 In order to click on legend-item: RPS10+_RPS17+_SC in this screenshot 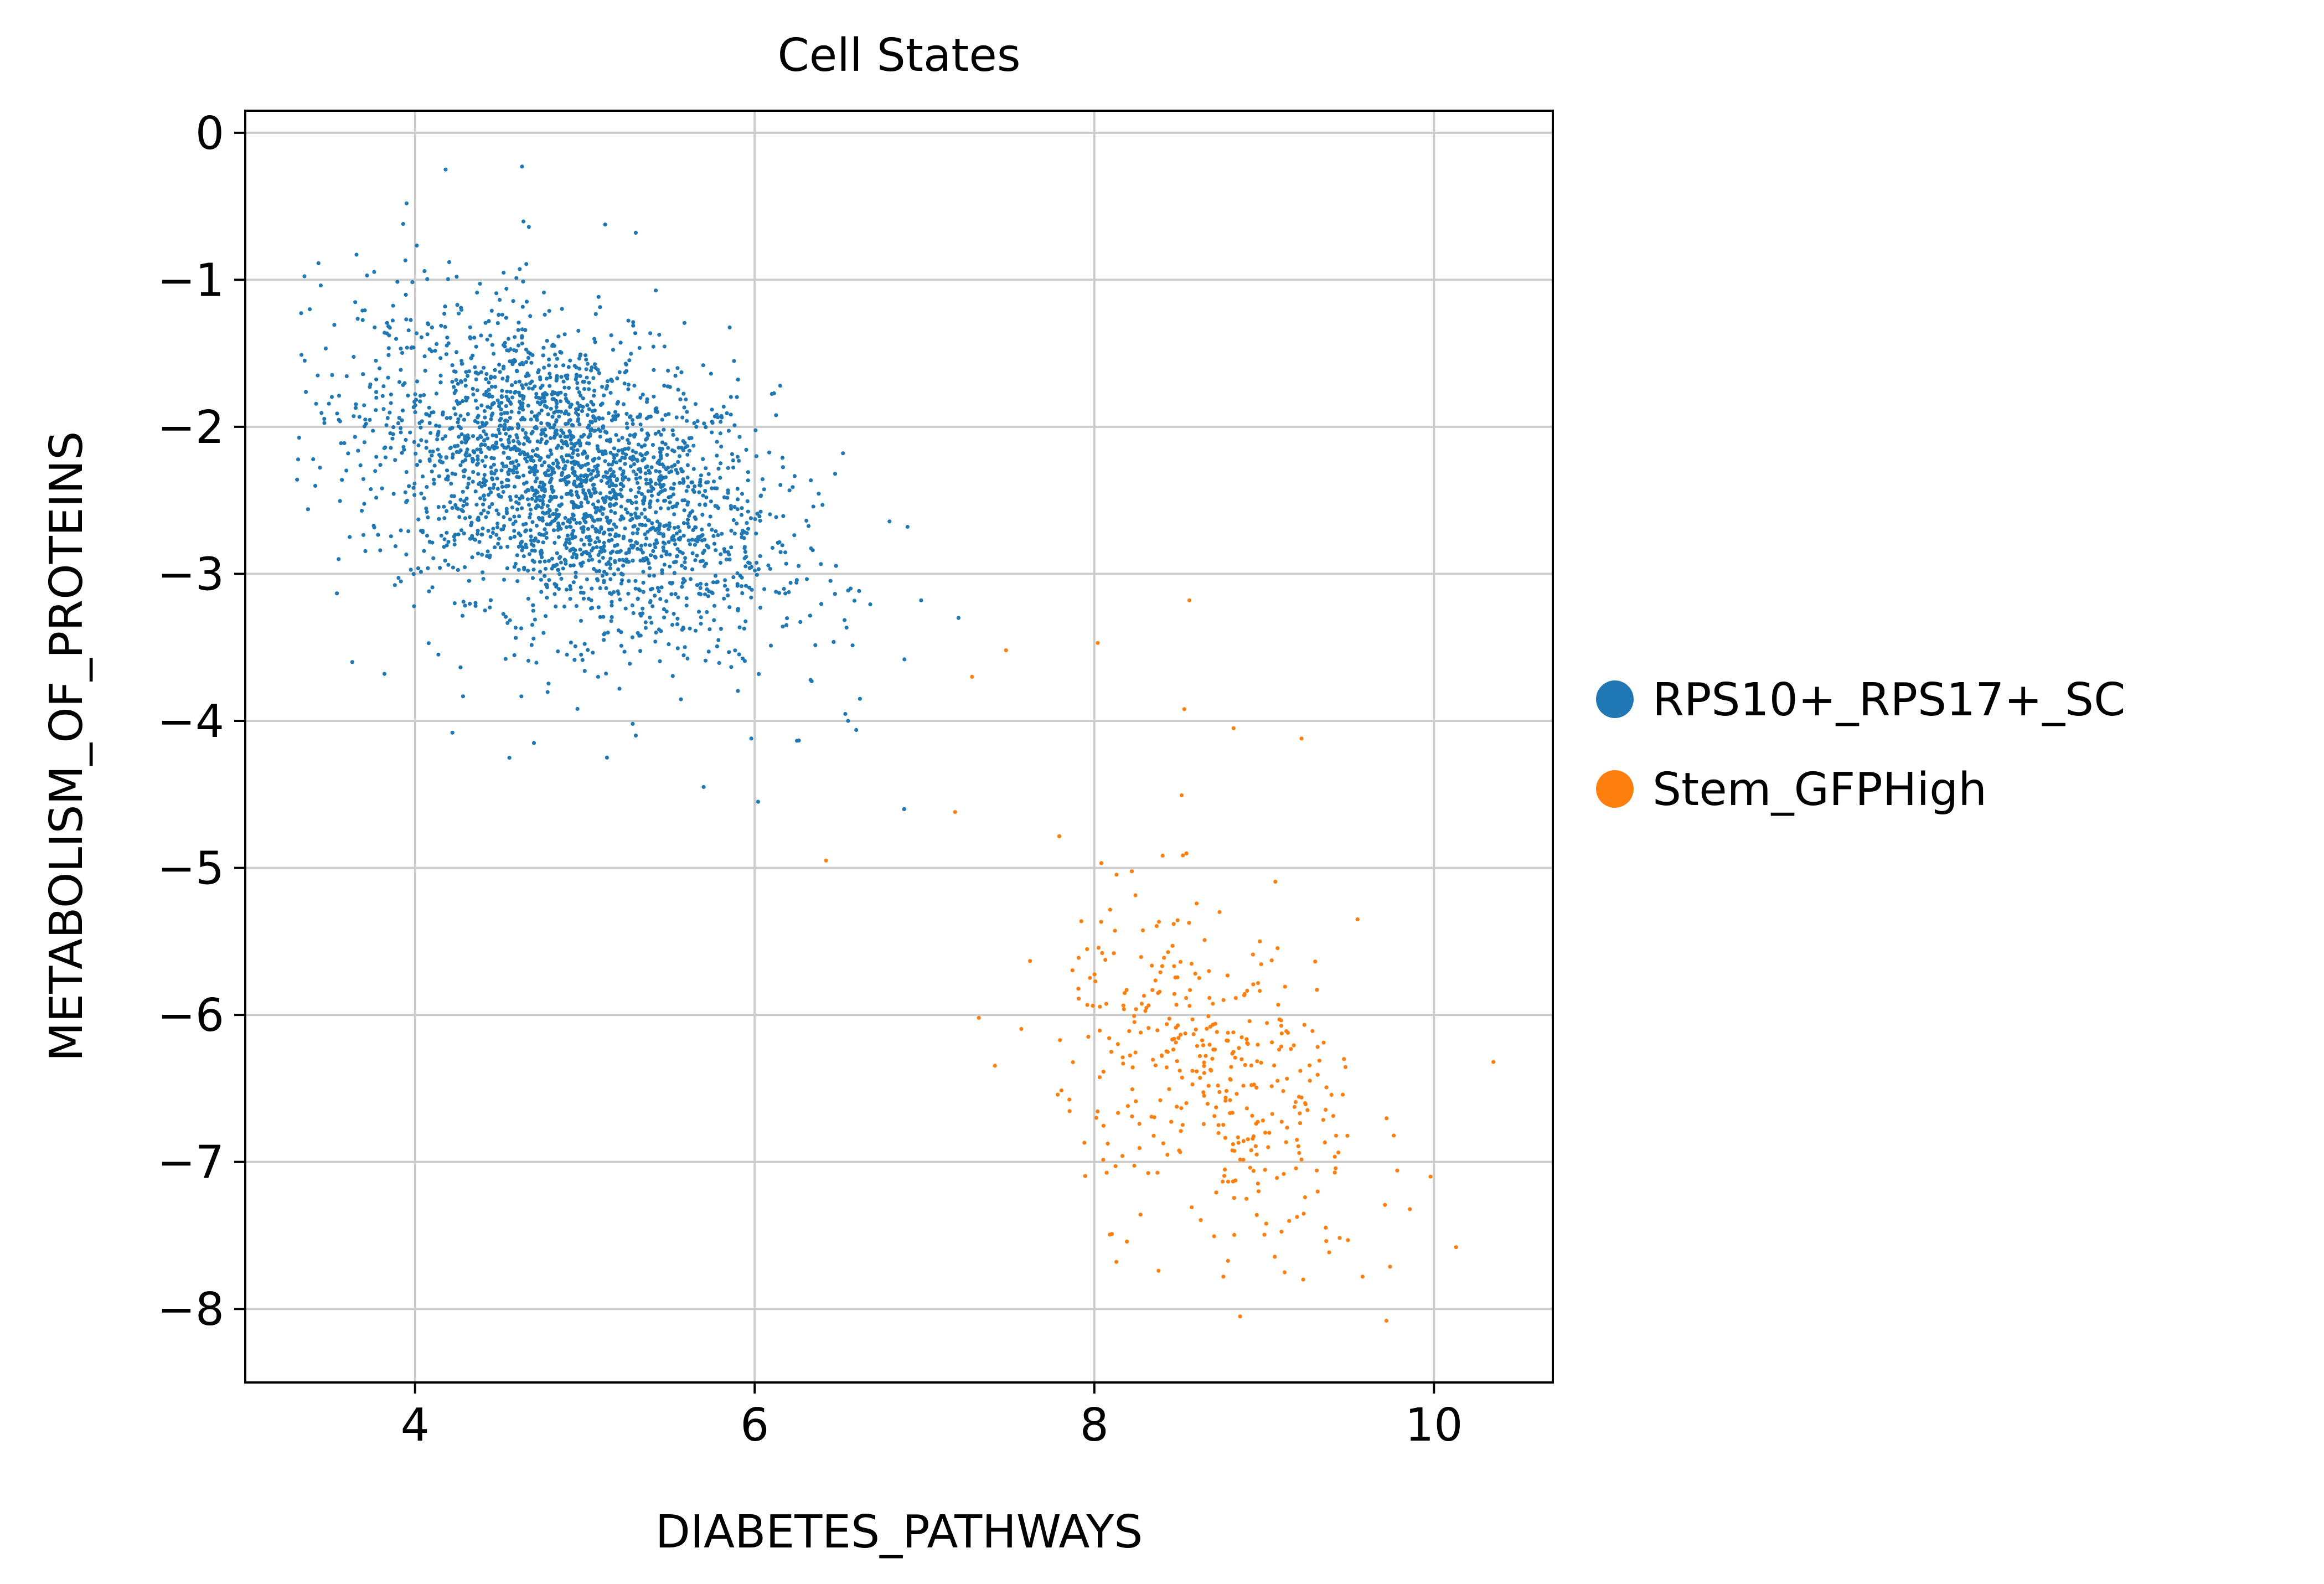, I will do `click(1861, 700)`.